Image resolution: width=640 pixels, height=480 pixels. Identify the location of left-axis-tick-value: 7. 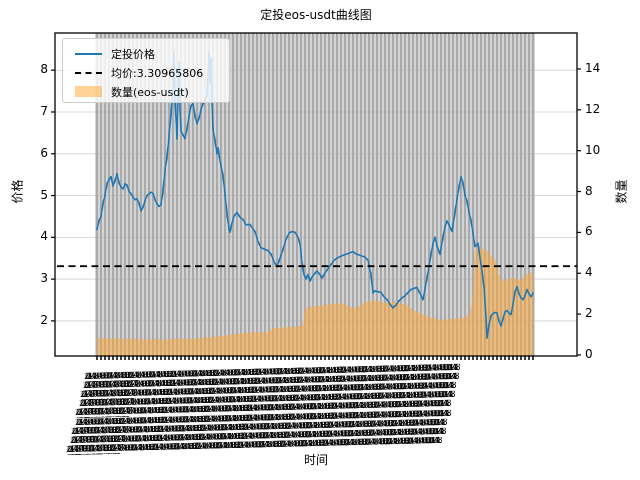
(44, 110).